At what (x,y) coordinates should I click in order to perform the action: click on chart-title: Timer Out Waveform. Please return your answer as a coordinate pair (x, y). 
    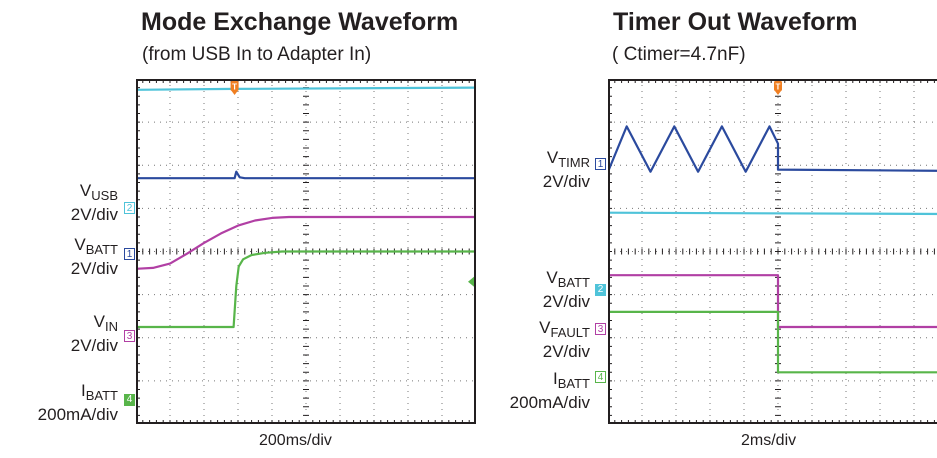
    Looking at the image, I should click on (735, 22).